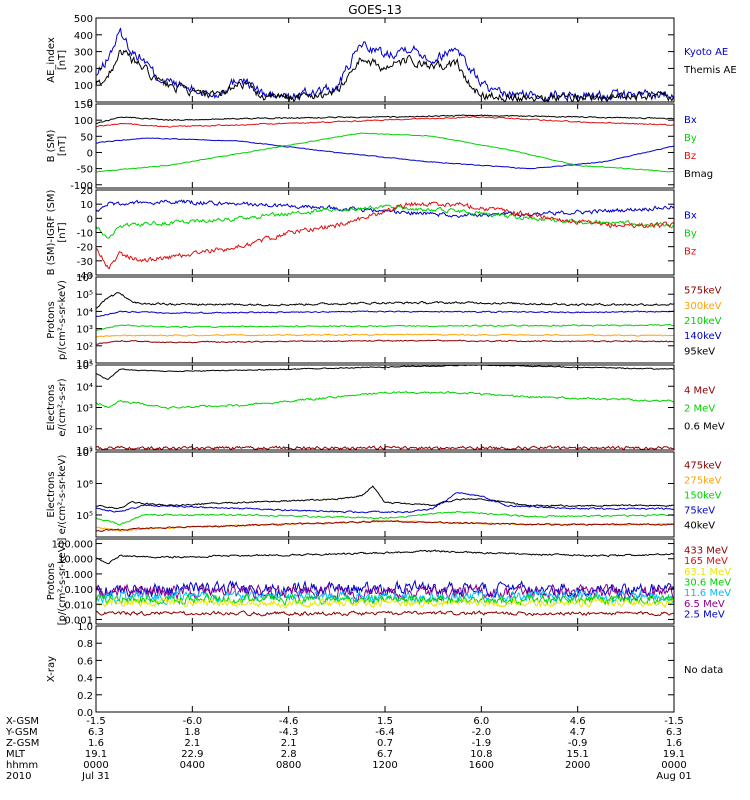 The width and height of the screenshot is (750, 800). What do you see at coordinates (699, 511) in the screenshot?
I see `legend-75kev: 75keV` at bounding box center [699, 511].